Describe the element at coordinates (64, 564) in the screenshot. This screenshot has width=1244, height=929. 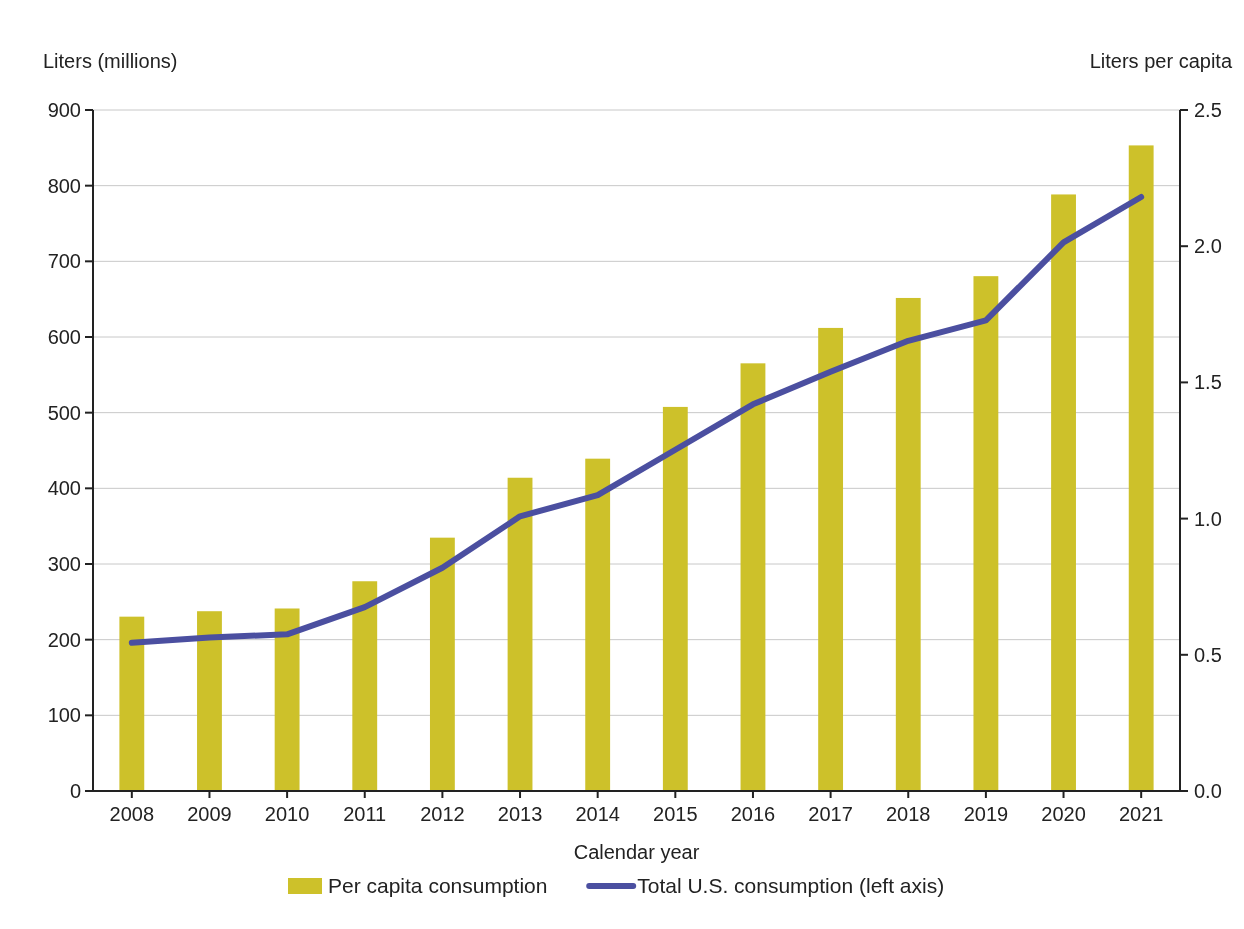
I see `y-tick-label: 300` at that location.